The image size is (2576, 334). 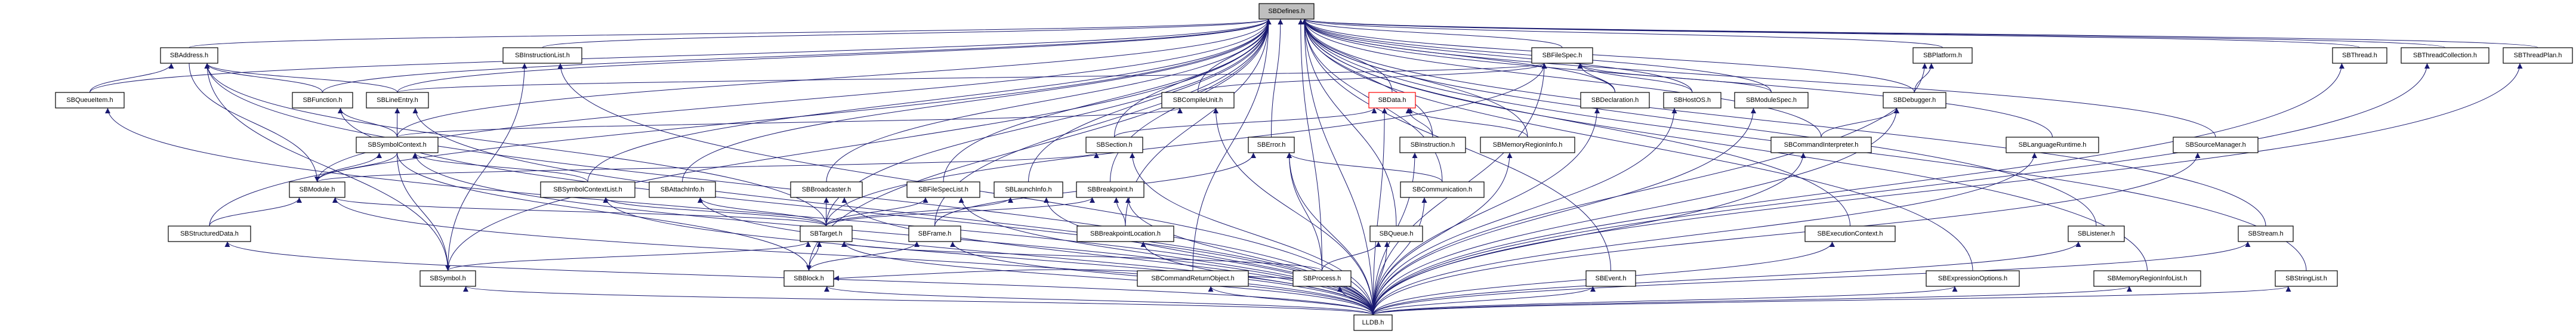 I want to click on node-SBEvent: SBEvent.h, so click(x=1610, y=278).